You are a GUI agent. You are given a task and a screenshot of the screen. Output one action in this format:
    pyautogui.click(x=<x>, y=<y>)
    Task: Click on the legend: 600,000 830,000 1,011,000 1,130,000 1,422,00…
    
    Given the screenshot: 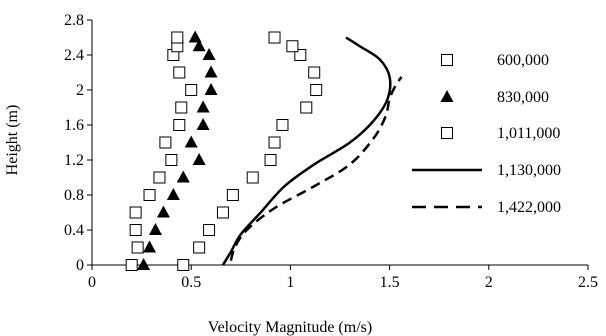 What is the action you would take?
    pyautogui.click(x=486, y=134)
    